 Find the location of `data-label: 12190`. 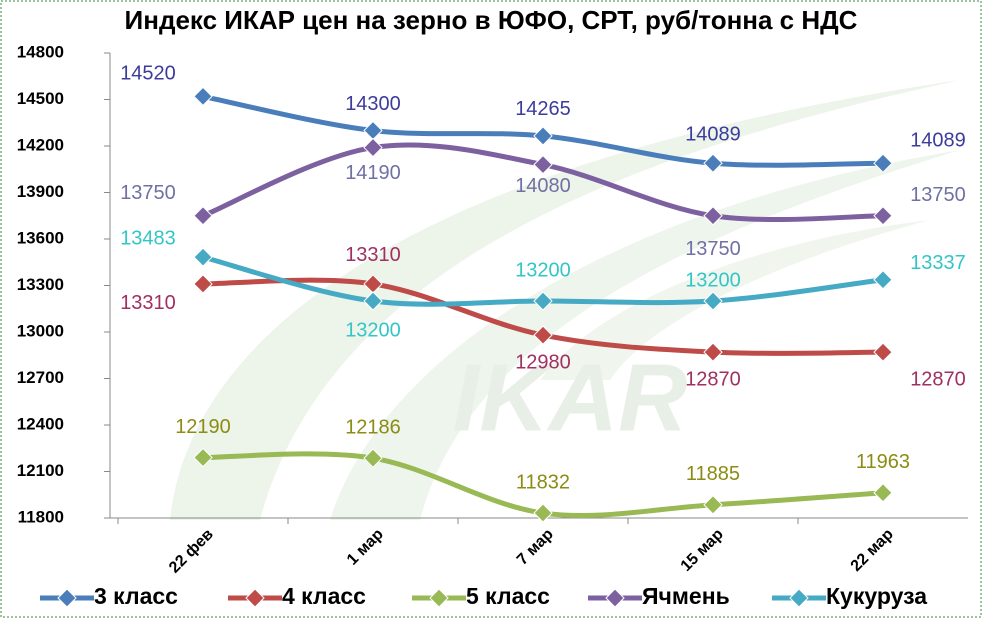

data-label: 12190 is located at coordinates (203, 427).